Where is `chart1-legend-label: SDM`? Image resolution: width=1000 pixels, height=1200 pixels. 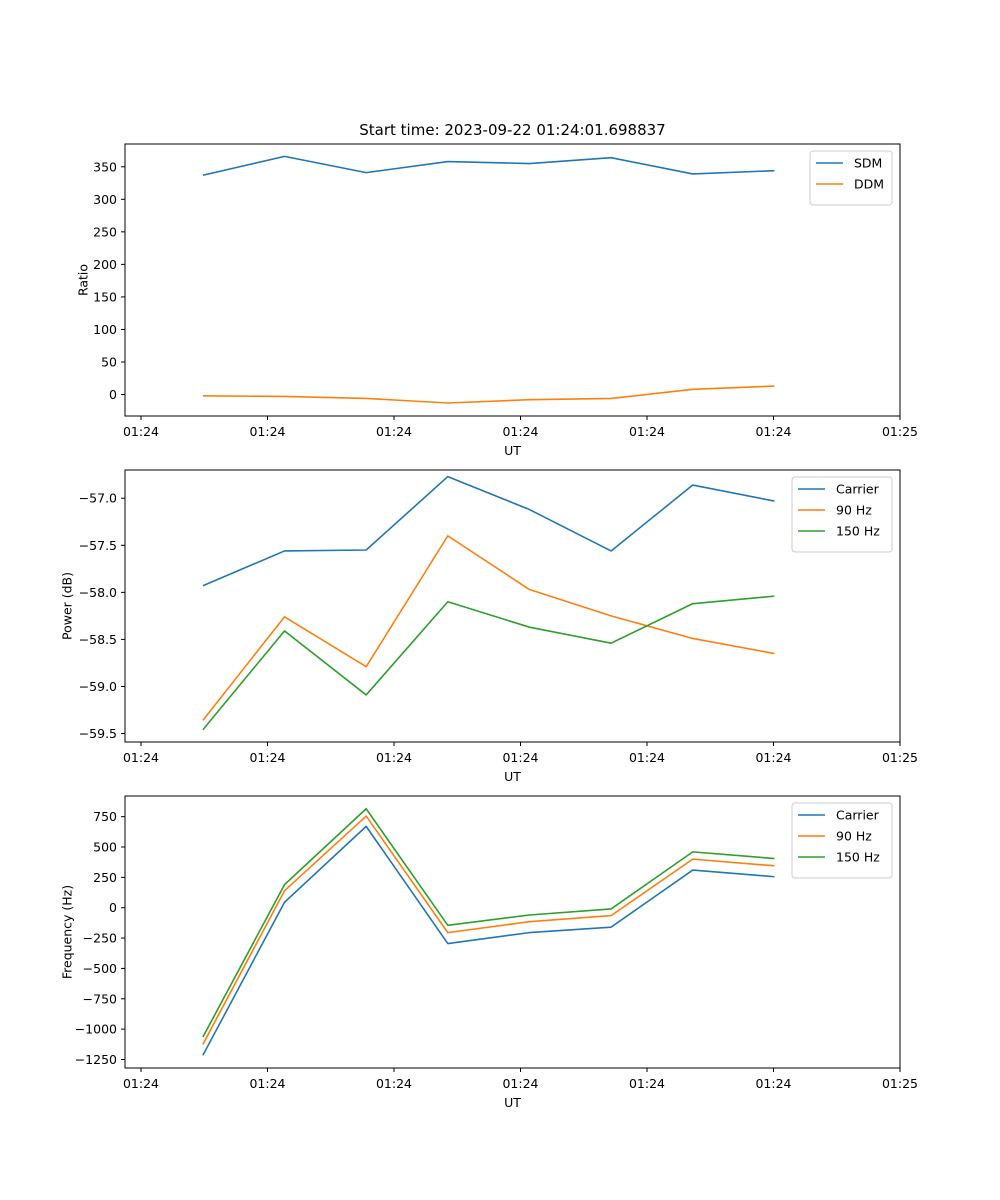
chart1-legend-label: SDM is located at coordinates (868, 163).